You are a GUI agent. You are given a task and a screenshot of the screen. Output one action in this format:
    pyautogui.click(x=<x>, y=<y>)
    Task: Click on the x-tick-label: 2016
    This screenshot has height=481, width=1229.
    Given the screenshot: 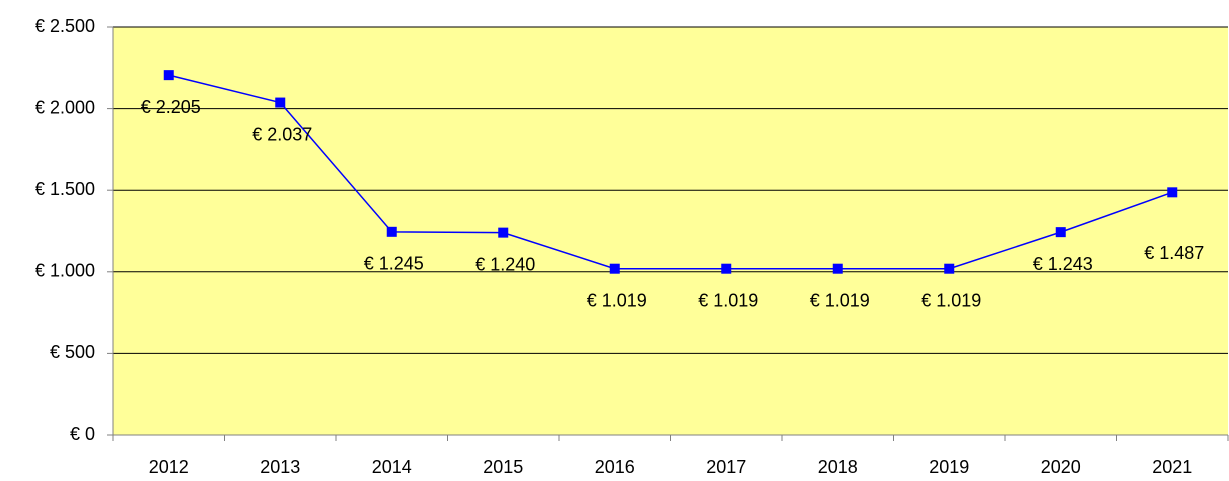 What is the action you would take?
    pyautogui.click(x=615, y=467)
    